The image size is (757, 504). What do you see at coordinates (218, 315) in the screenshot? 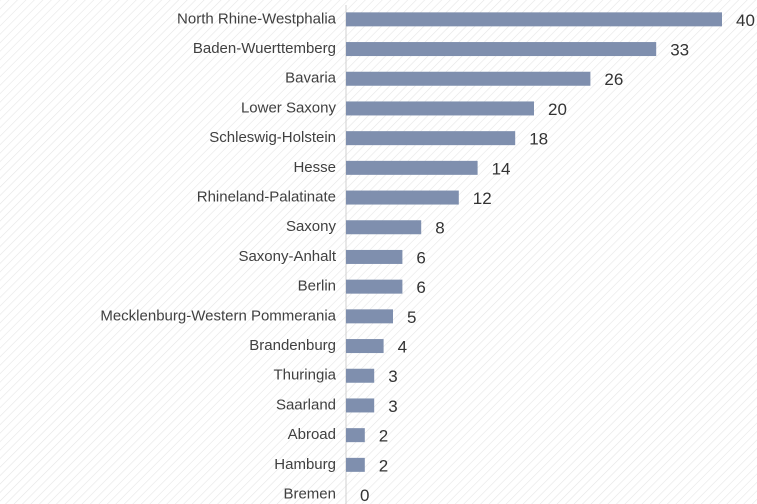
I see `category-label: Mecklenburg-Western Pommerania` at bounding box center [218, 315].